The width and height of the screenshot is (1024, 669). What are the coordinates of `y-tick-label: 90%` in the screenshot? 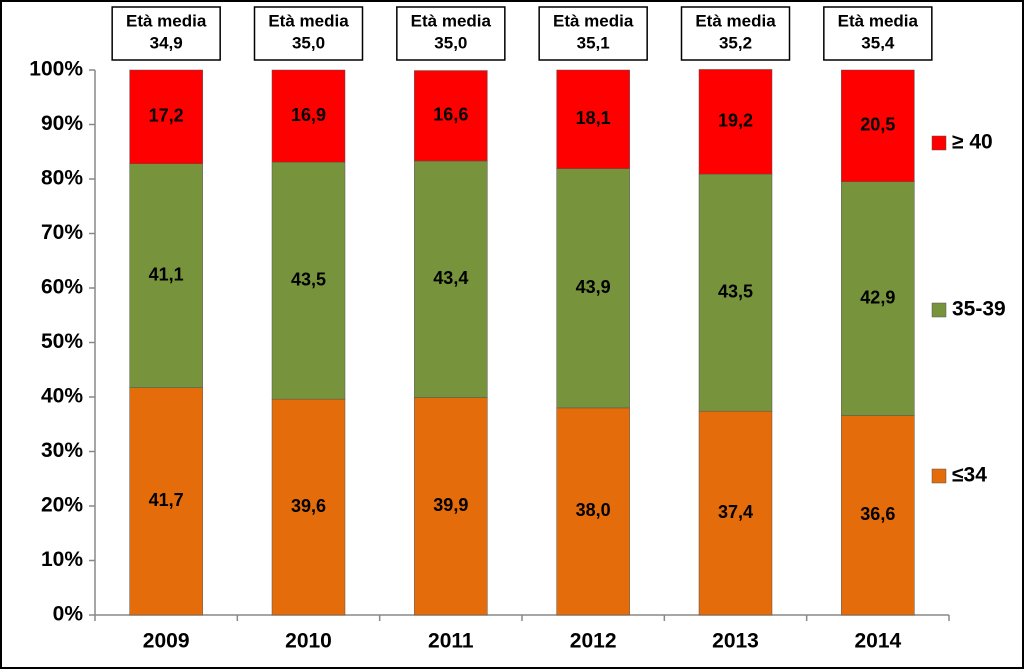 It's located at (62, 123).